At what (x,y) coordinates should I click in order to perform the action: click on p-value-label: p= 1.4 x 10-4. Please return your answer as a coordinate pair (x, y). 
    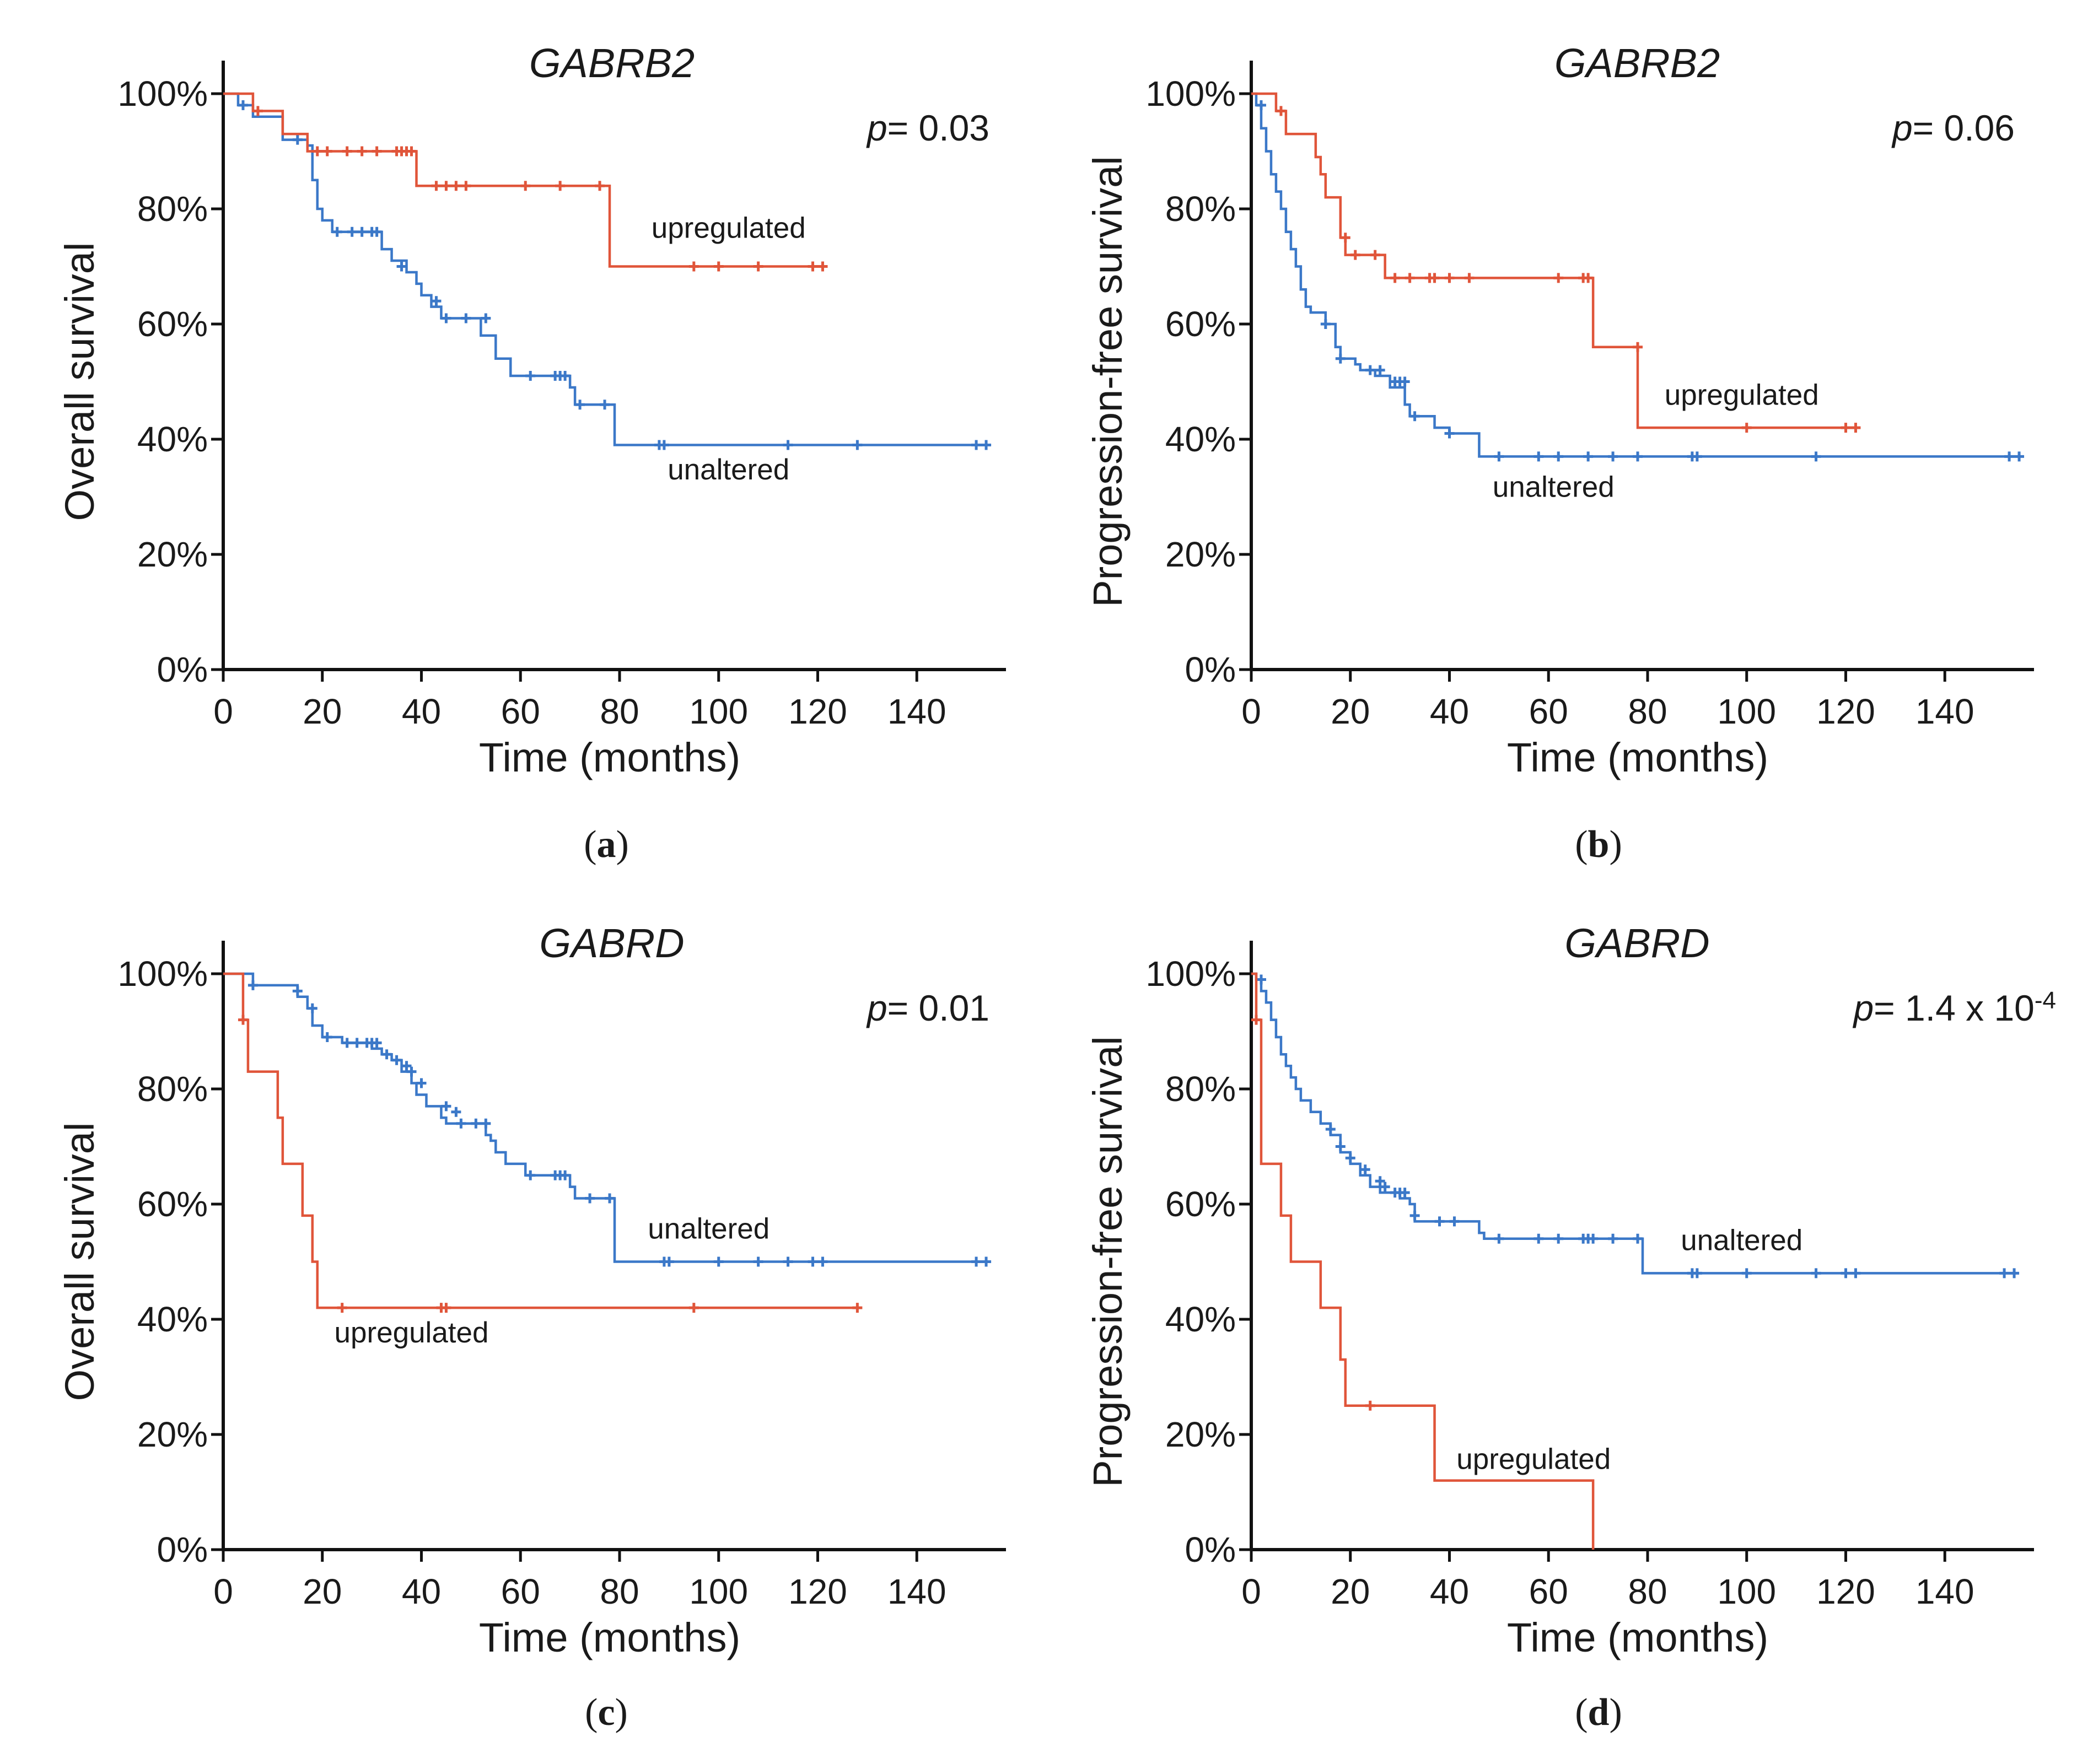
    Looking at the image, I should click on (1954, 1007).